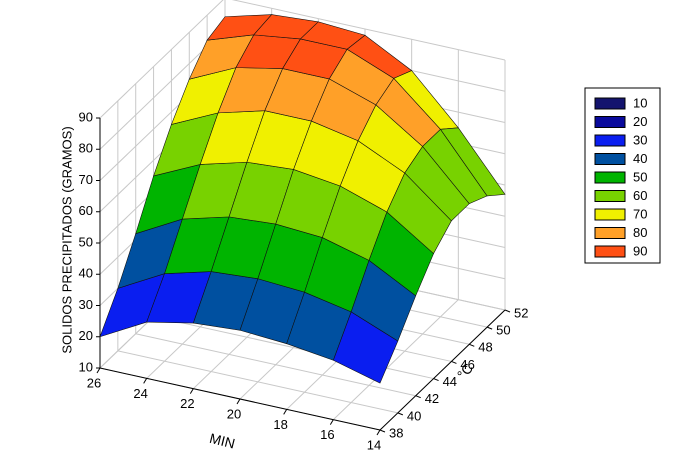  What do you see at coordinates (396, 432) in the screenshot?
I see `y-tick-label: 38` at bounding box center [396, 432].